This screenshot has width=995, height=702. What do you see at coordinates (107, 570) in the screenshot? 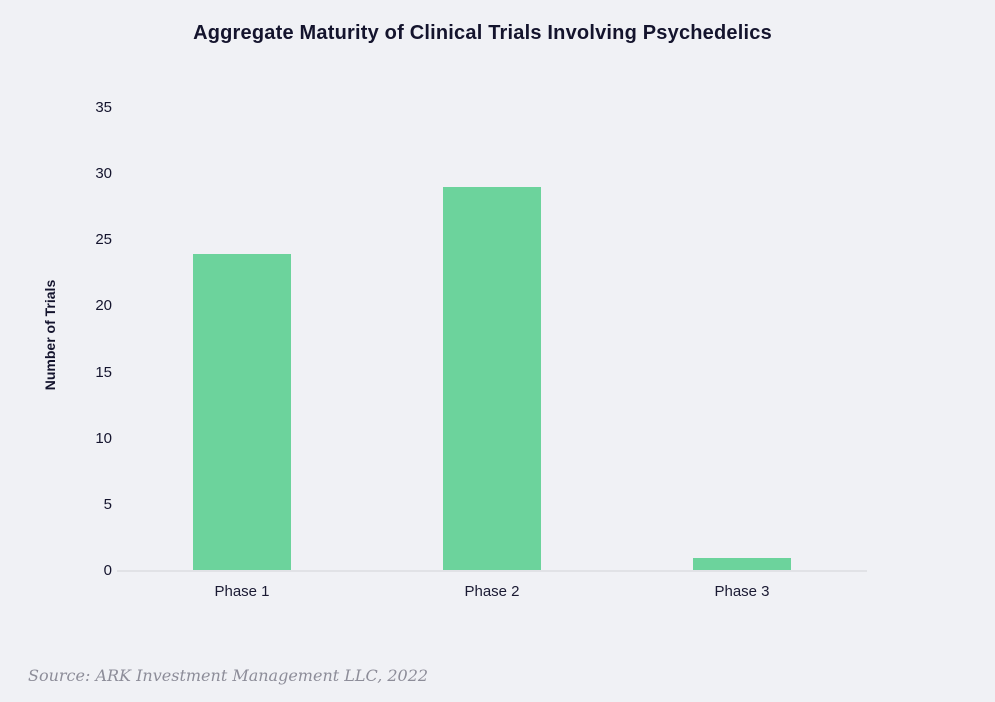
I see `y-tick-label: 0` at bounding box center [107, 570].